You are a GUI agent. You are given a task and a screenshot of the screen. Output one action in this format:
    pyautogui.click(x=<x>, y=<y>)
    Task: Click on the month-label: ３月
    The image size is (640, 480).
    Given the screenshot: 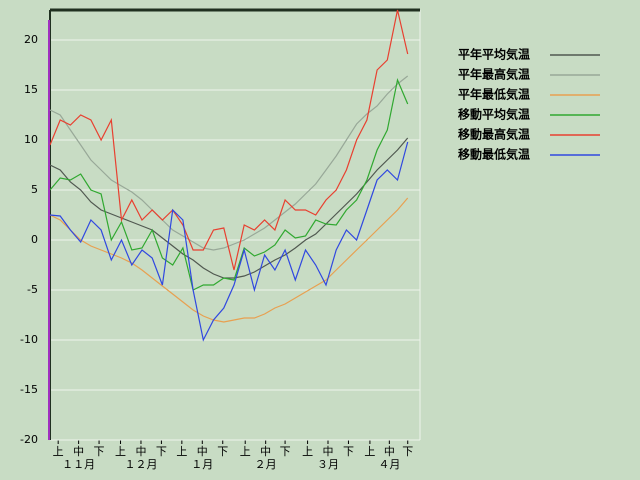 What is the action you would take?
    pyautogui.click(x=328, y=464)
    